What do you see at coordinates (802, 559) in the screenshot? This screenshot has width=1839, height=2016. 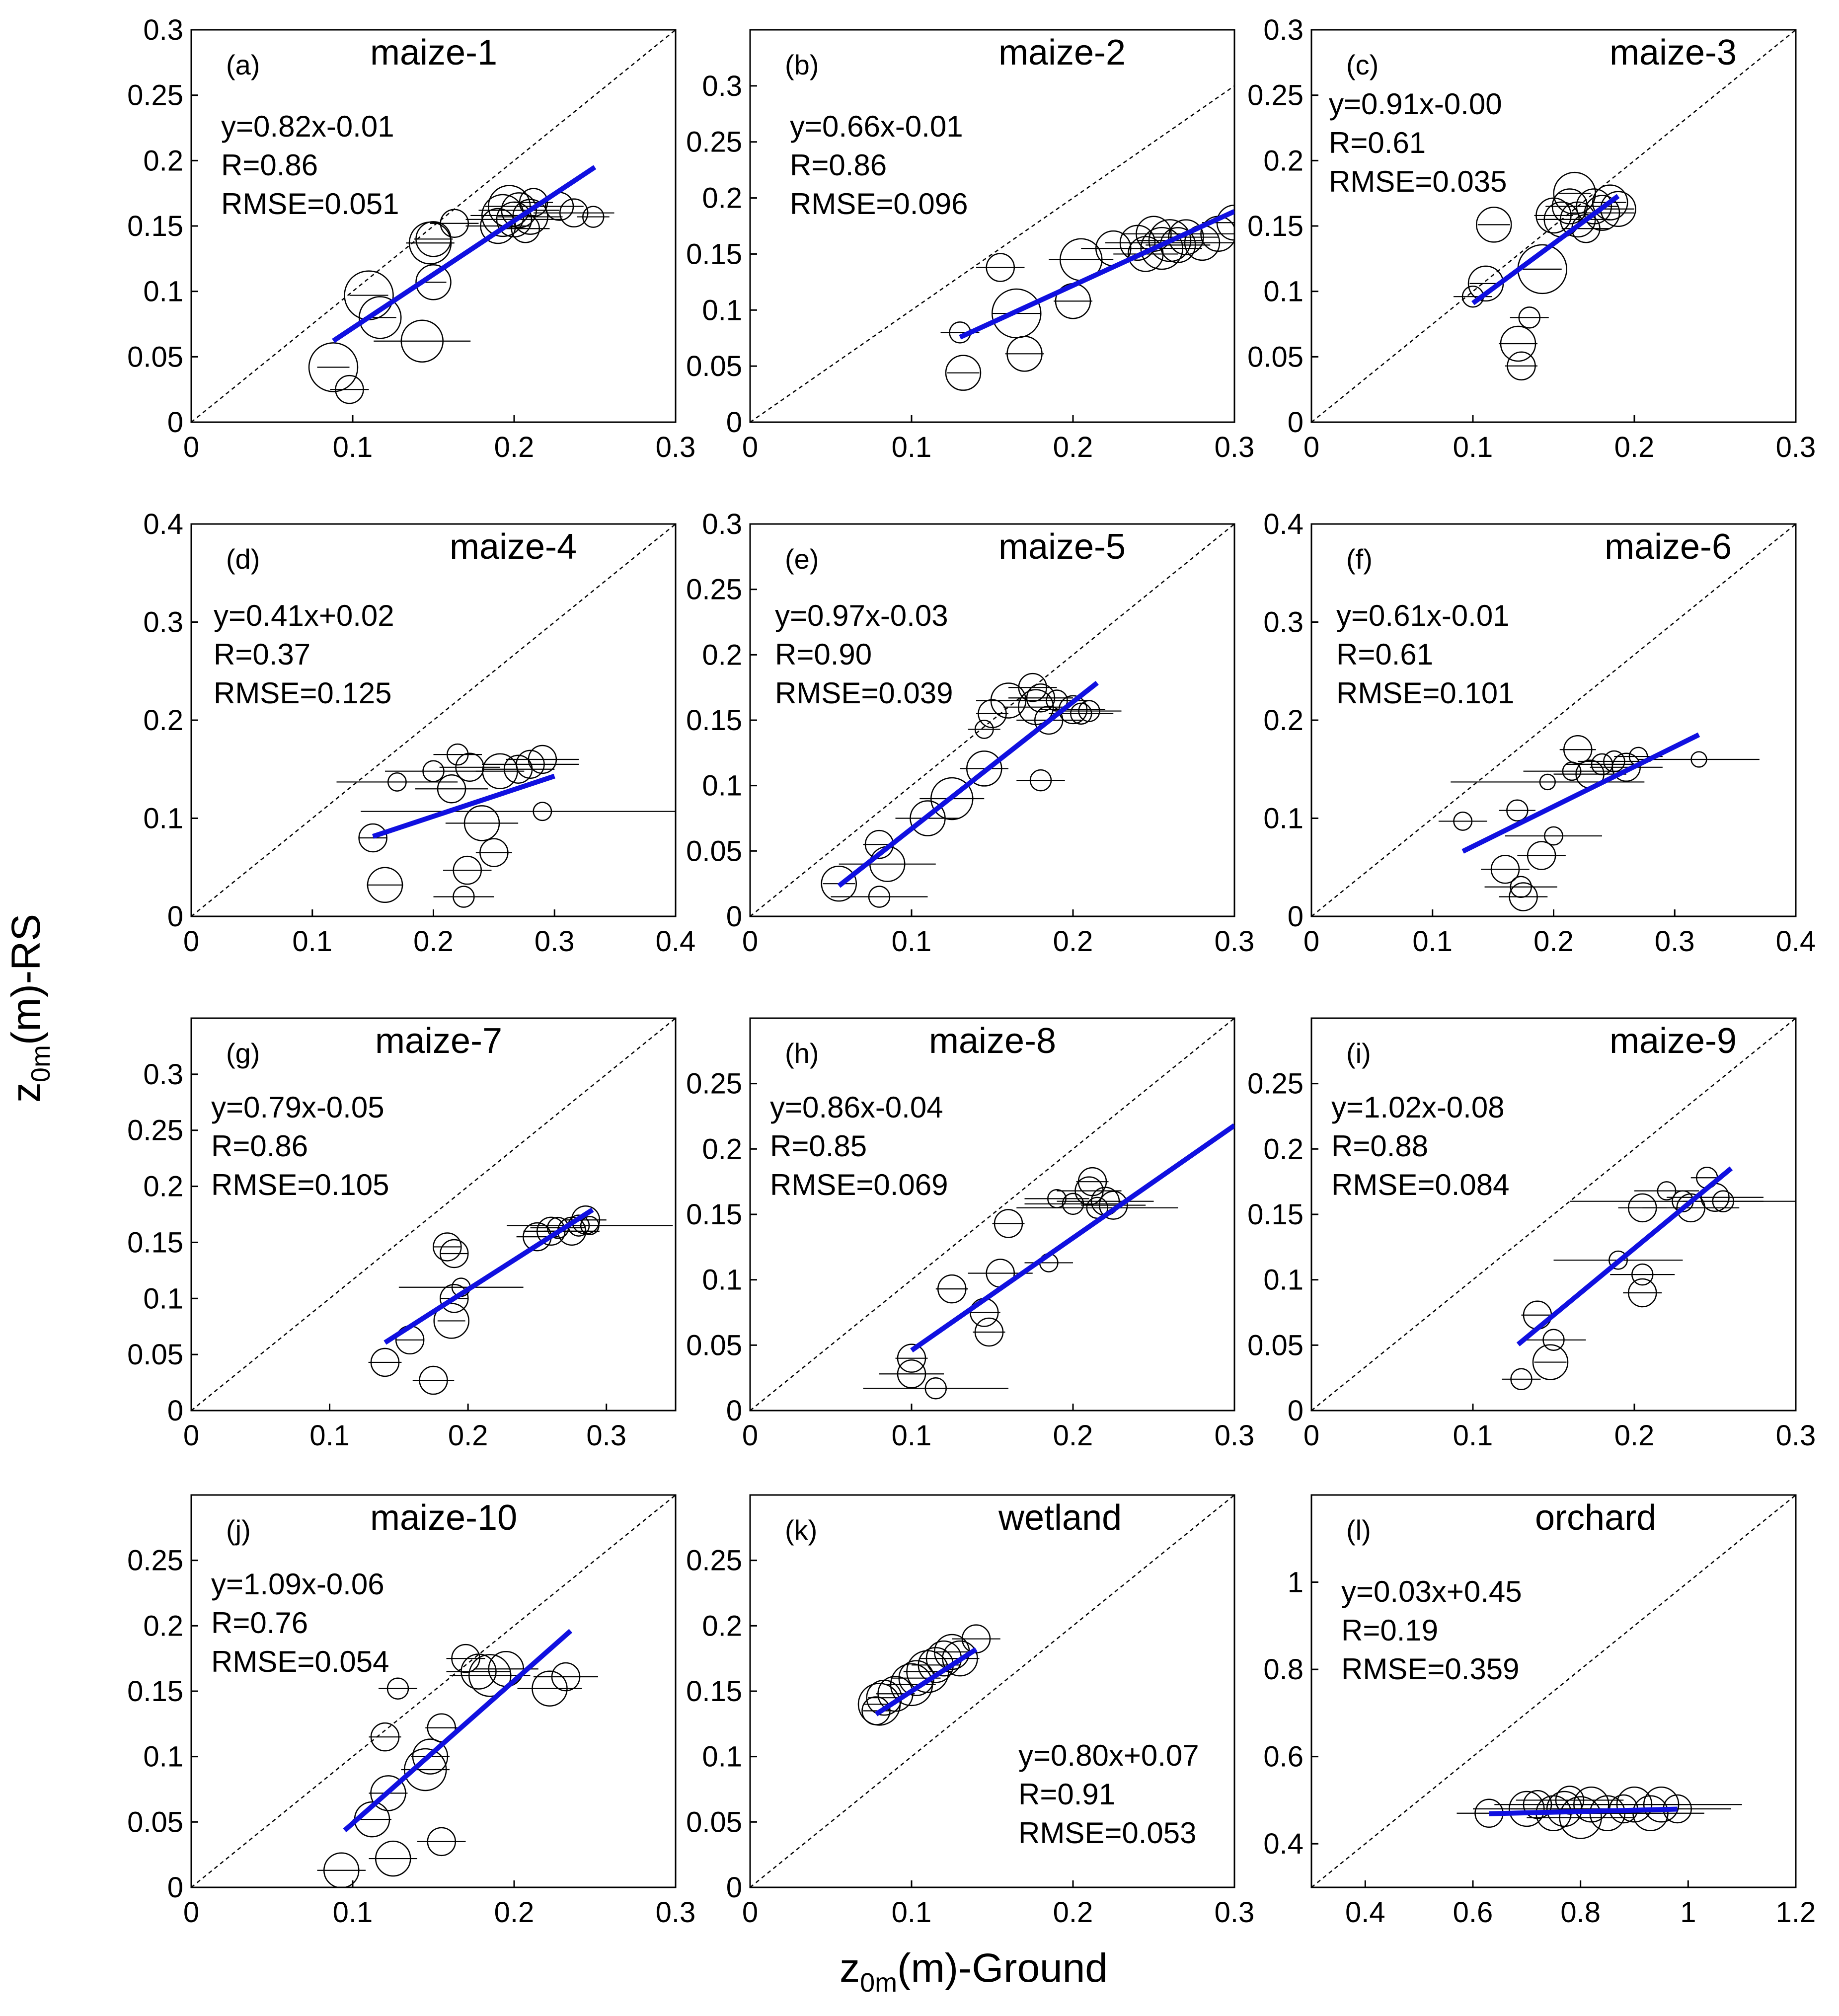 I see `panel-label: (e)` at bounding box center [802, 559].